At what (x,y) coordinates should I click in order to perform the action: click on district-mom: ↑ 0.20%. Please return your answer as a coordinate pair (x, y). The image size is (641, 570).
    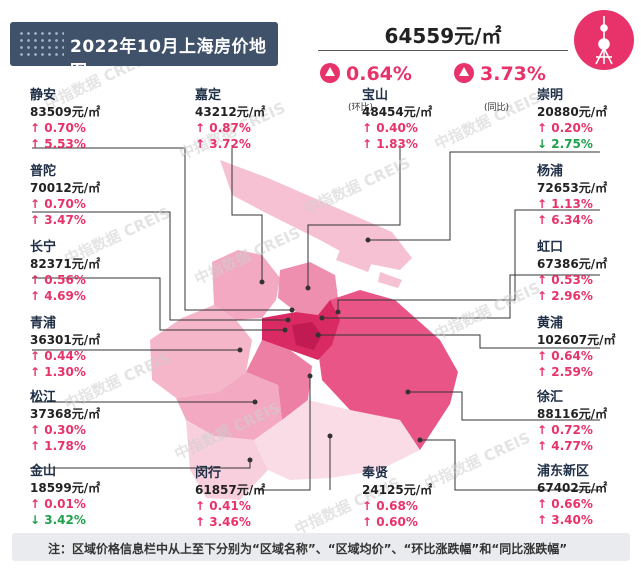
    Looking at the image, I should click on (565, 128).